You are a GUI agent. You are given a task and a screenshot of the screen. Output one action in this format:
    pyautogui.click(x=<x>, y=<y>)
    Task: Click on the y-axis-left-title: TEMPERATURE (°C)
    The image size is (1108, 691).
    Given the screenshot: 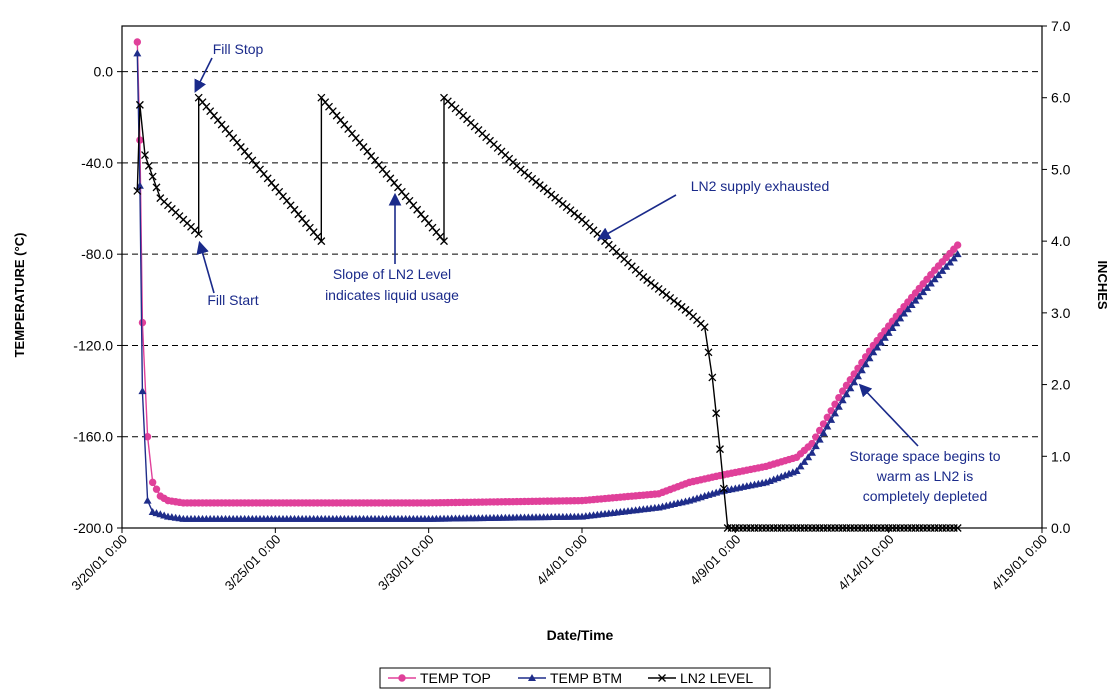 What is the action you would take?
    pyautogui.click(x=19, y=295)
    